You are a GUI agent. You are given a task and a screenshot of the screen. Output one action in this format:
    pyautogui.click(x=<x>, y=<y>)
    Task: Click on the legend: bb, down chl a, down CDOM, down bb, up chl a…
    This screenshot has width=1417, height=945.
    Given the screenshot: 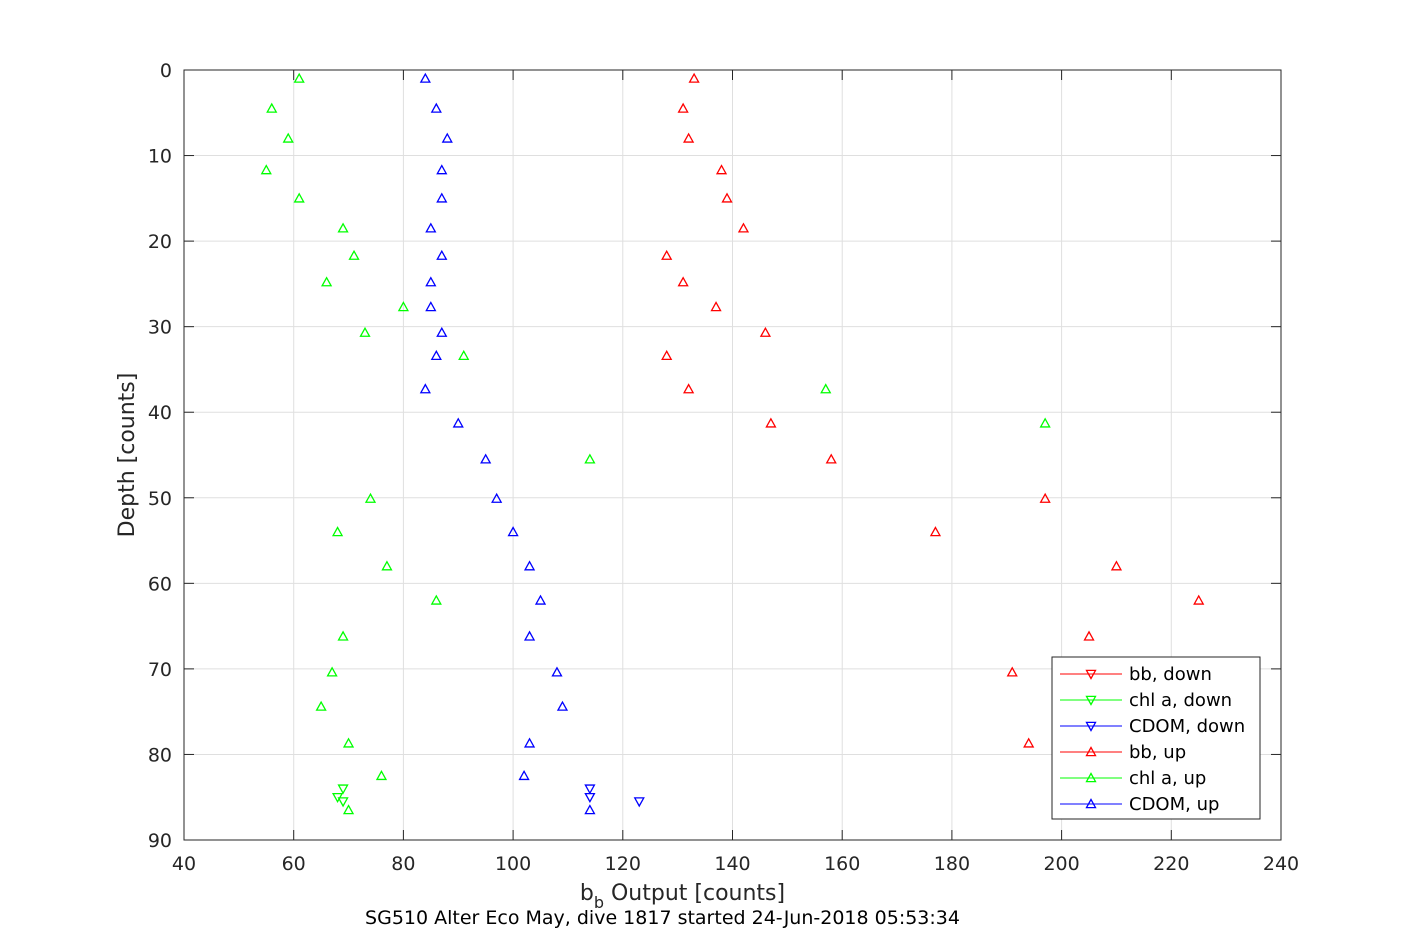 What is the action you would take?
    pyautogui.click(x=1156, y=738)
    